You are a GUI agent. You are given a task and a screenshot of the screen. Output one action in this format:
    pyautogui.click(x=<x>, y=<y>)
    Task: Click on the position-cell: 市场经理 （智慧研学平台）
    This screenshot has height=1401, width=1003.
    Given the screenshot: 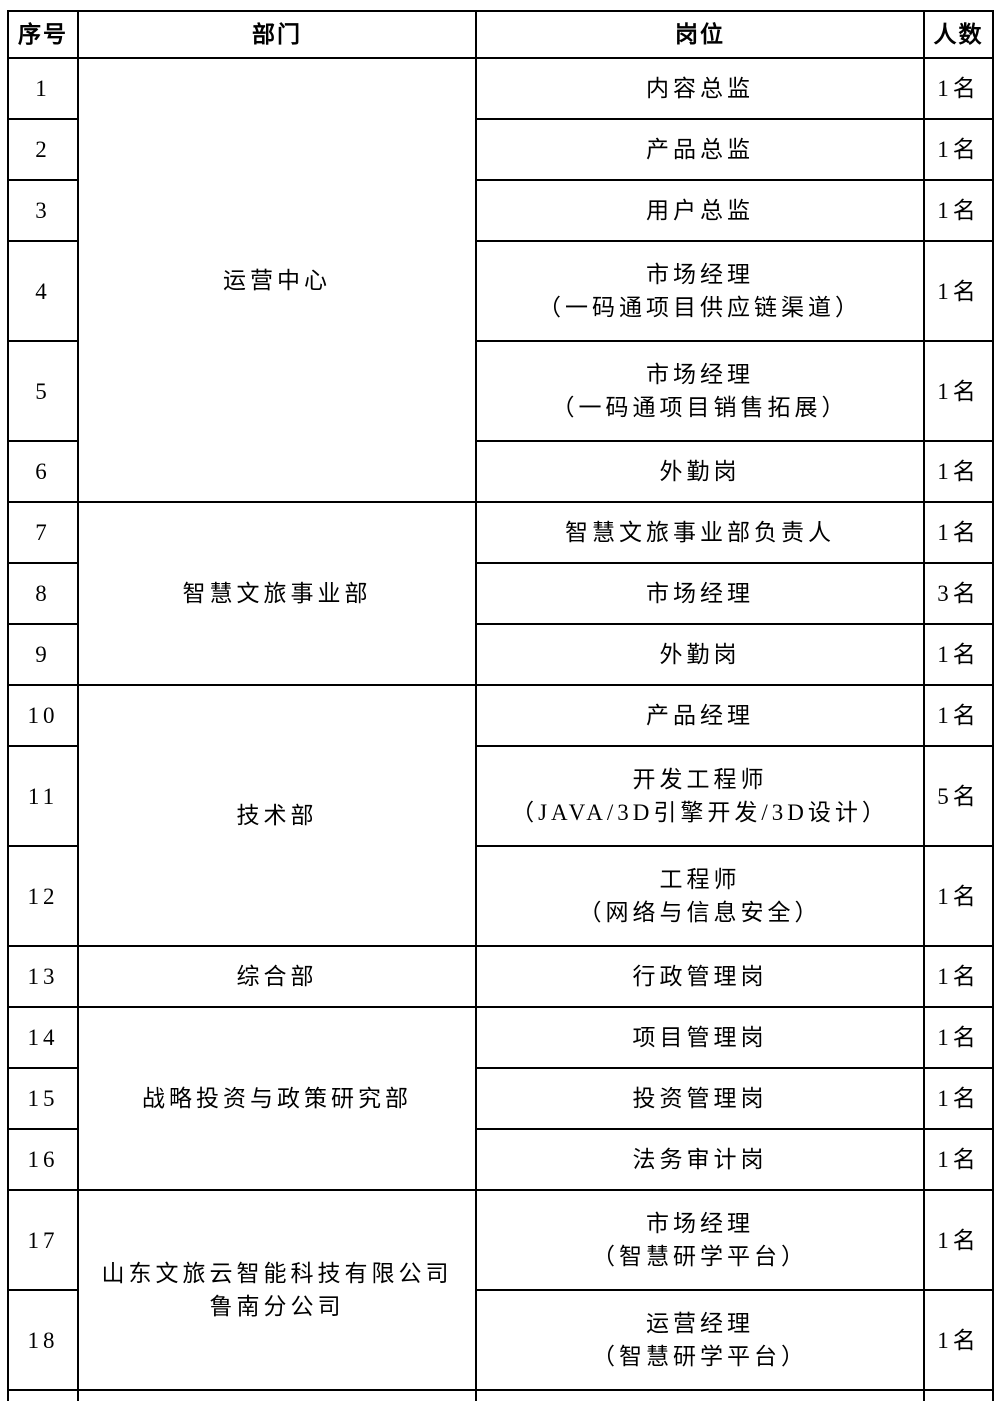 What is the action you would take?
    pyautogui.click(x=700, y=1240)
    